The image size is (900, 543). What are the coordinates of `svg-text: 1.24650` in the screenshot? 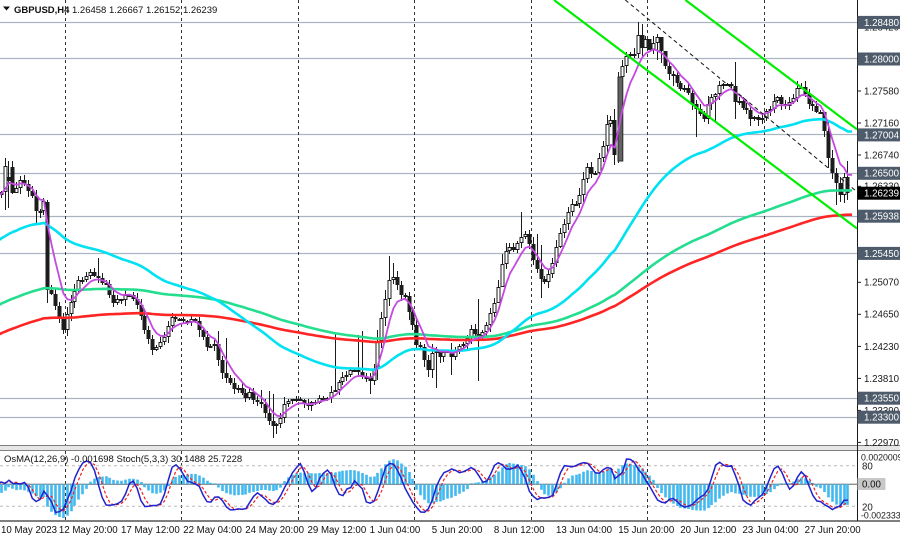 It's located at (882, 315).